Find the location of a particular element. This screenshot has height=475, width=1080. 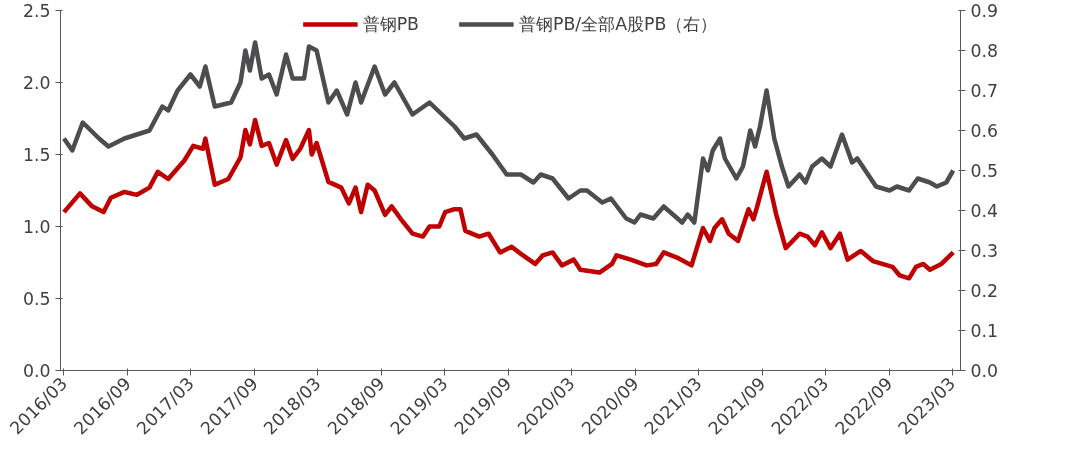

legend-label: 普钢PB/全部A股PB（右） is located at coordinates (618, 24).